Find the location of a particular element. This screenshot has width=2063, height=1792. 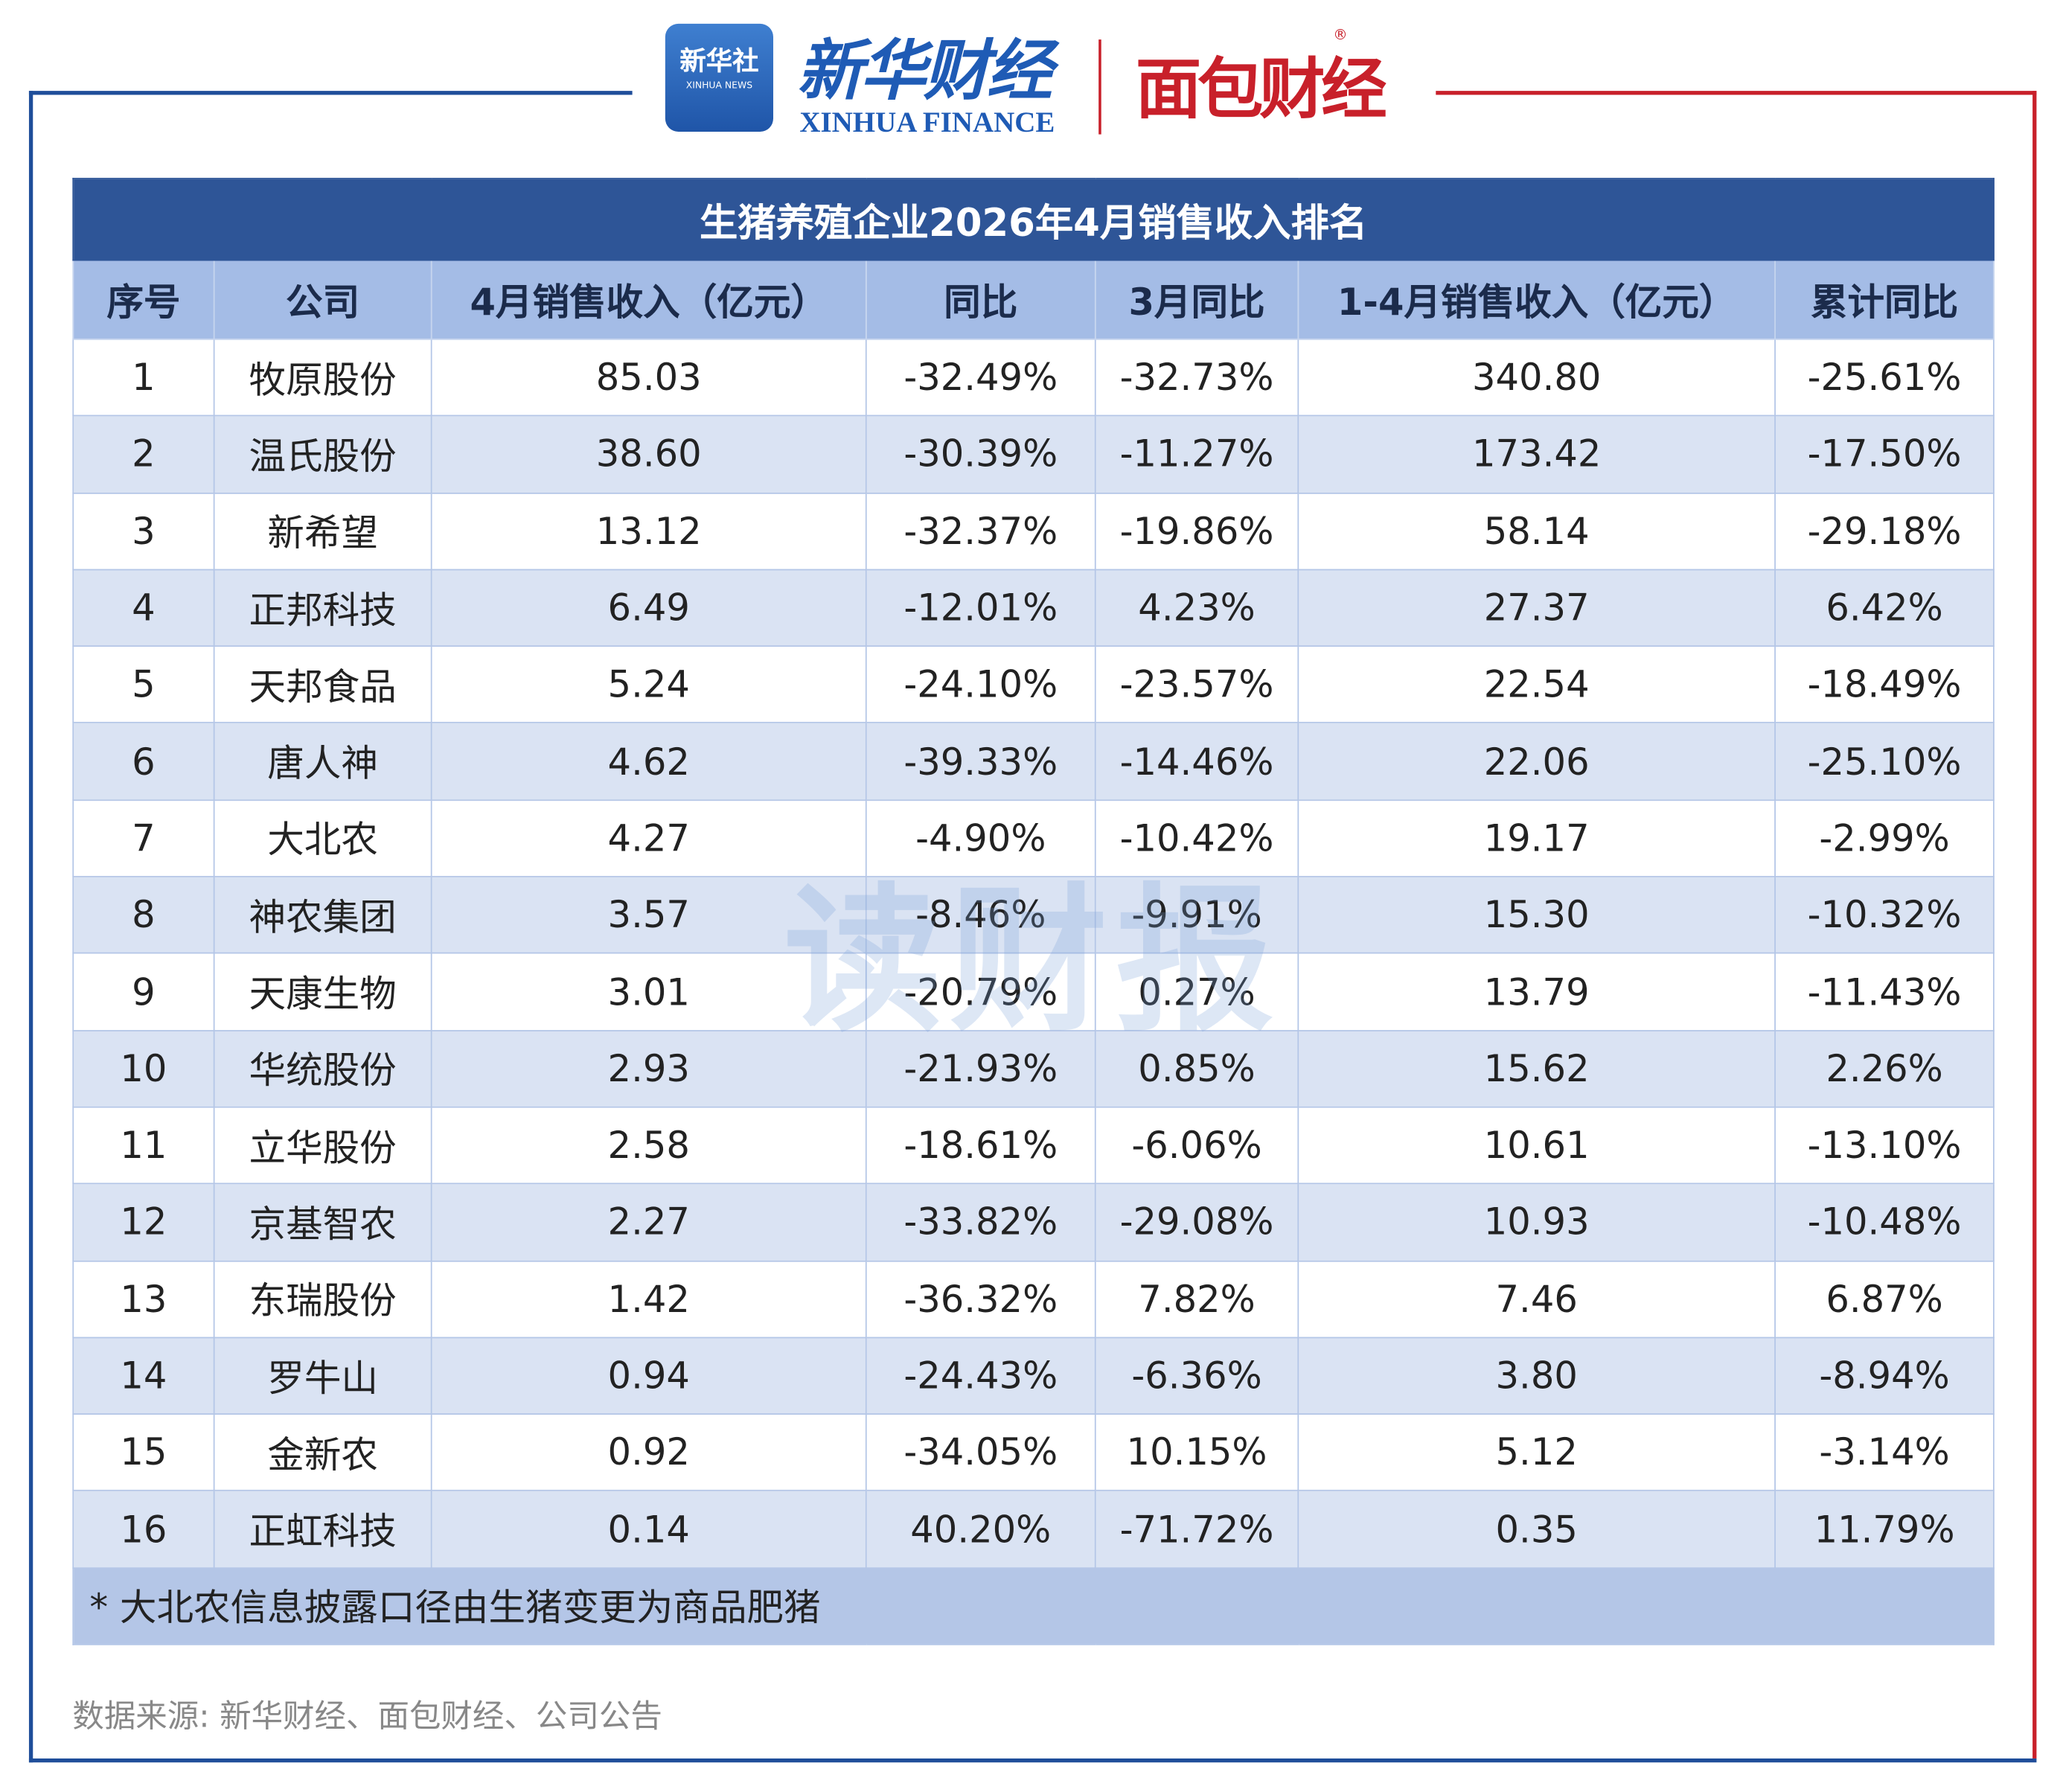

table-row: 16 正虹科技 0.14 40.20% -71.72% 0.35 11.79% is located at coordinates (1033, 1529).